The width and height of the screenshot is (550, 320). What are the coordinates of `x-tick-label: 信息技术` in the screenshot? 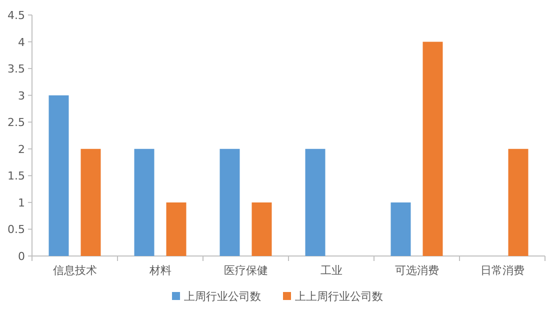 It's located at (74, 270).